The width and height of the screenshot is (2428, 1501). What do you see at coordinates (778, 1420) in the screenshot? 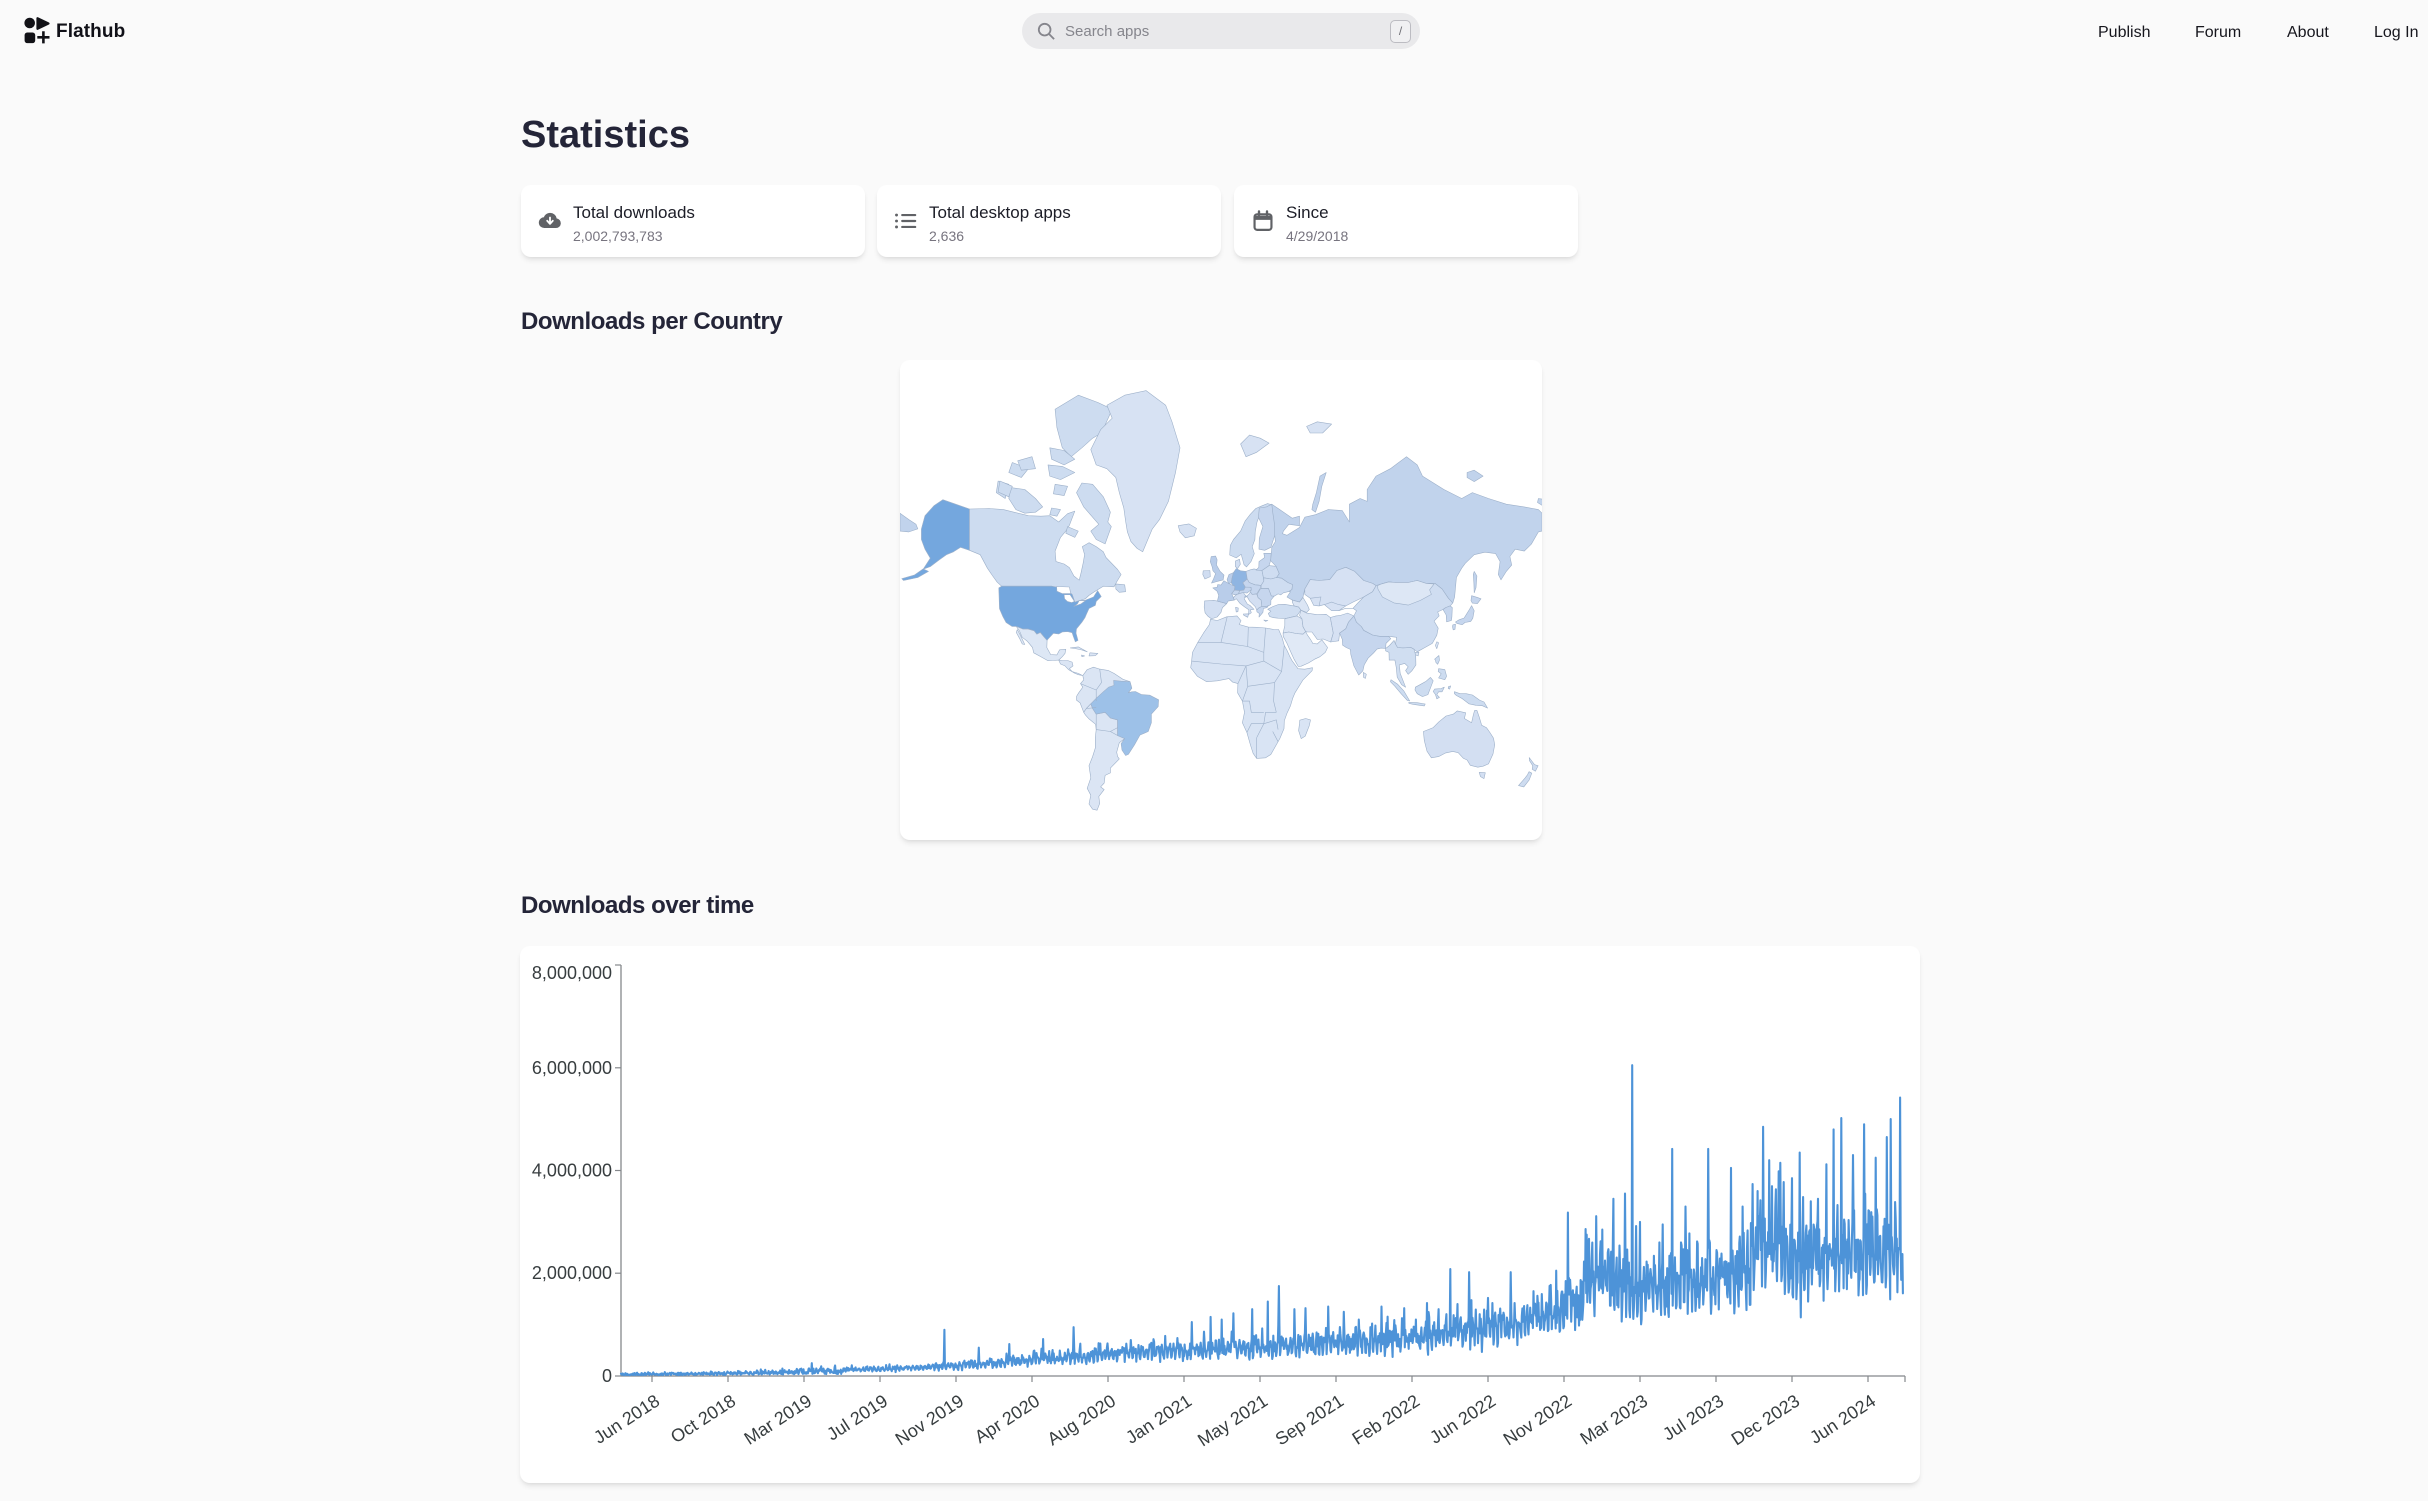
I see `svg-text: Mar 2019` at bounding box center [778, 1420].